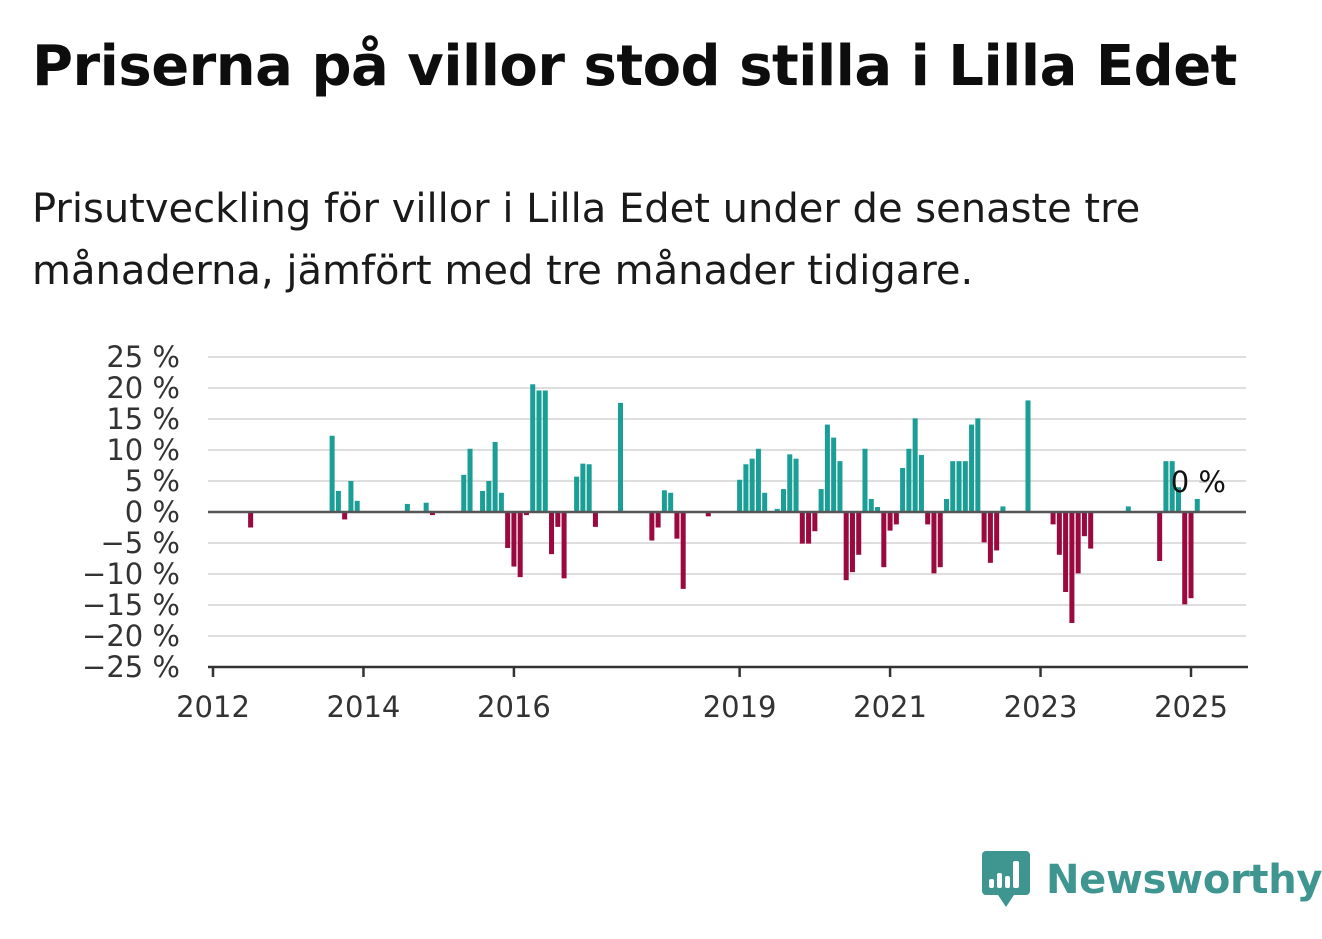 Image resolution: width=1322 pixels, height=939 pixels. What do you see at coordinates (1041, 707) in the screenshot?
I see `x-tick-label: 2023` at bounding box center [1041, 707].